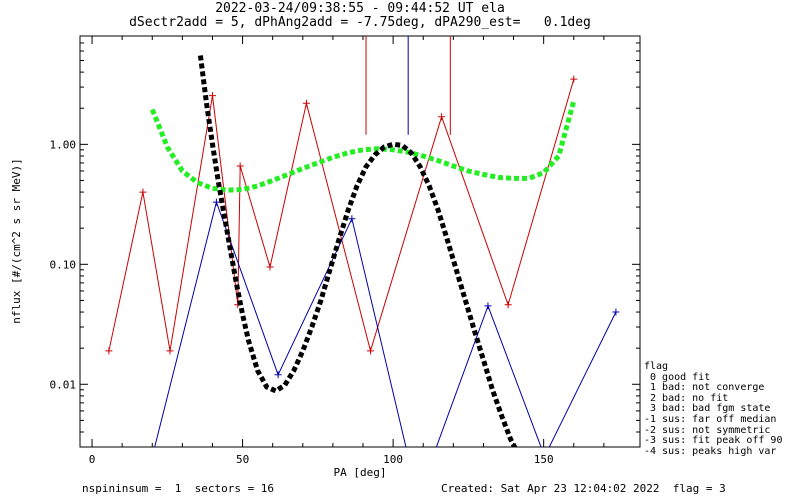  What do you see at coordinates (713, 441) in the screenshot?
I see `legend-item: -3 sus: fit peak off 90` at bounding box center [713, 441].